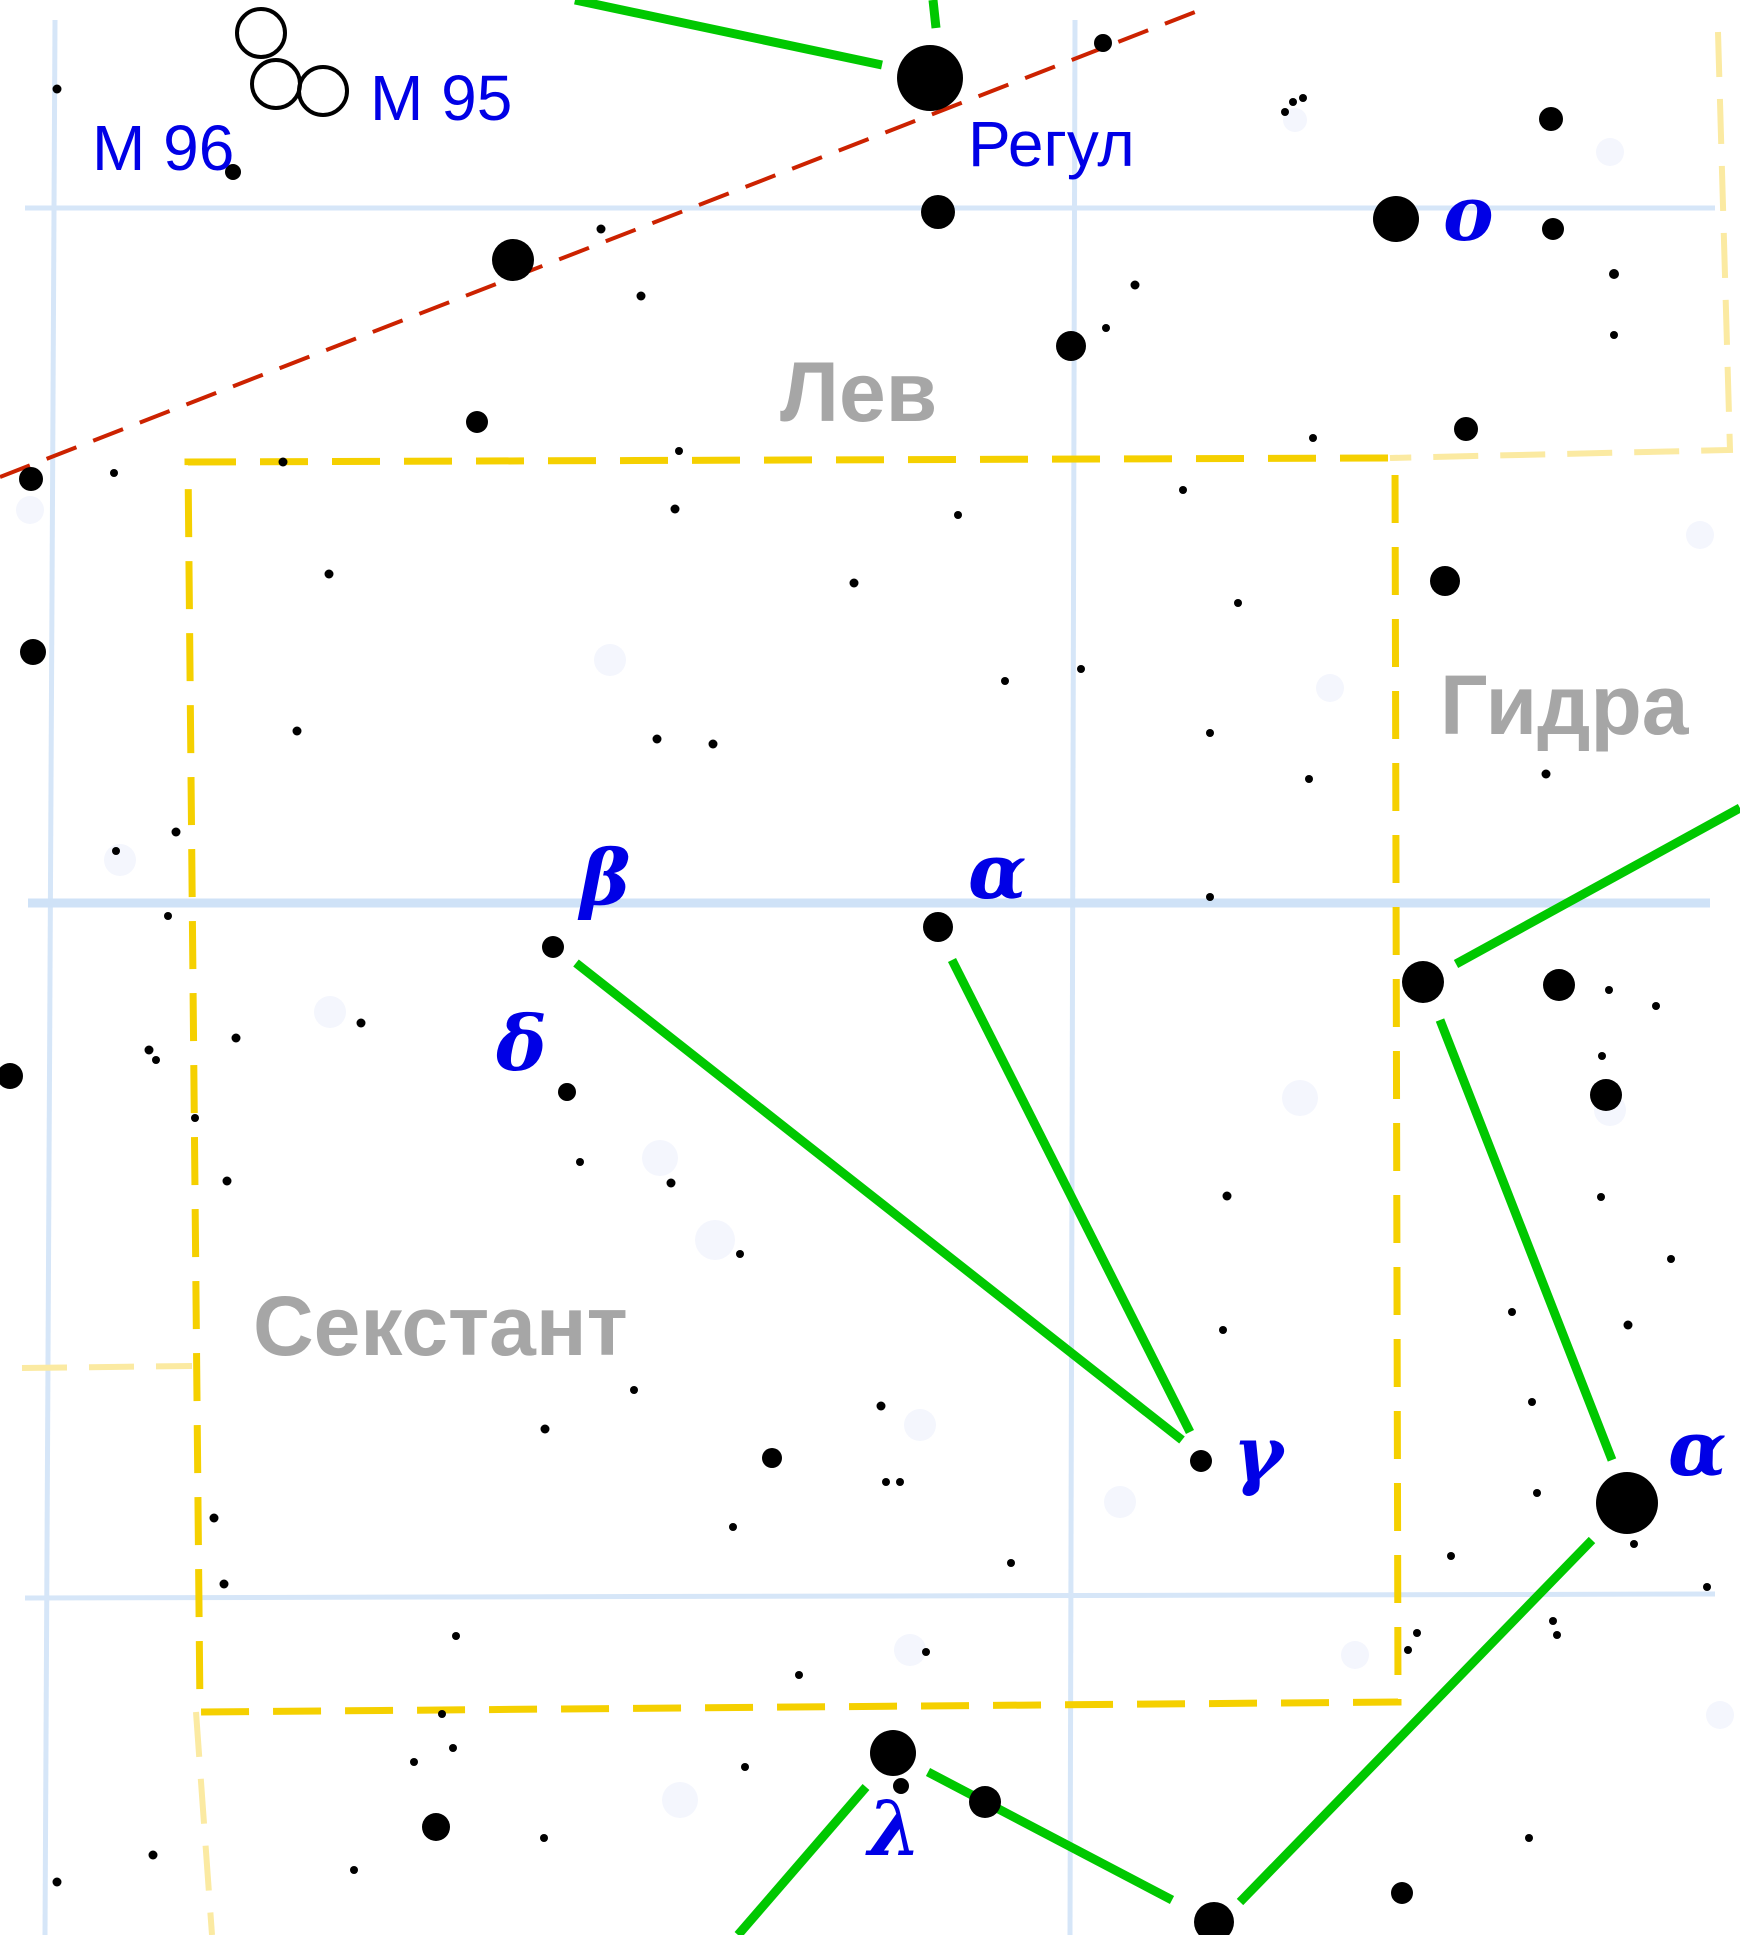 The width and height of the screenshot is (1740, 1935). I want to click on star-regulus, so click(930, 78).